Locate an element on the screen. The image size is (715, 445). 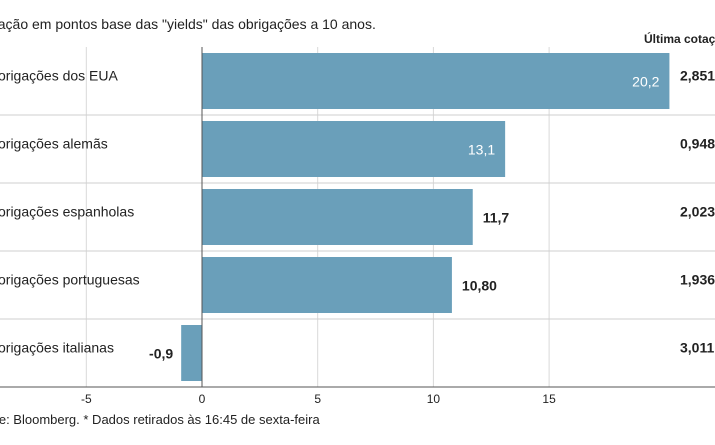
last-quote-value: 1,9360 is located at coordinates (697, 280).